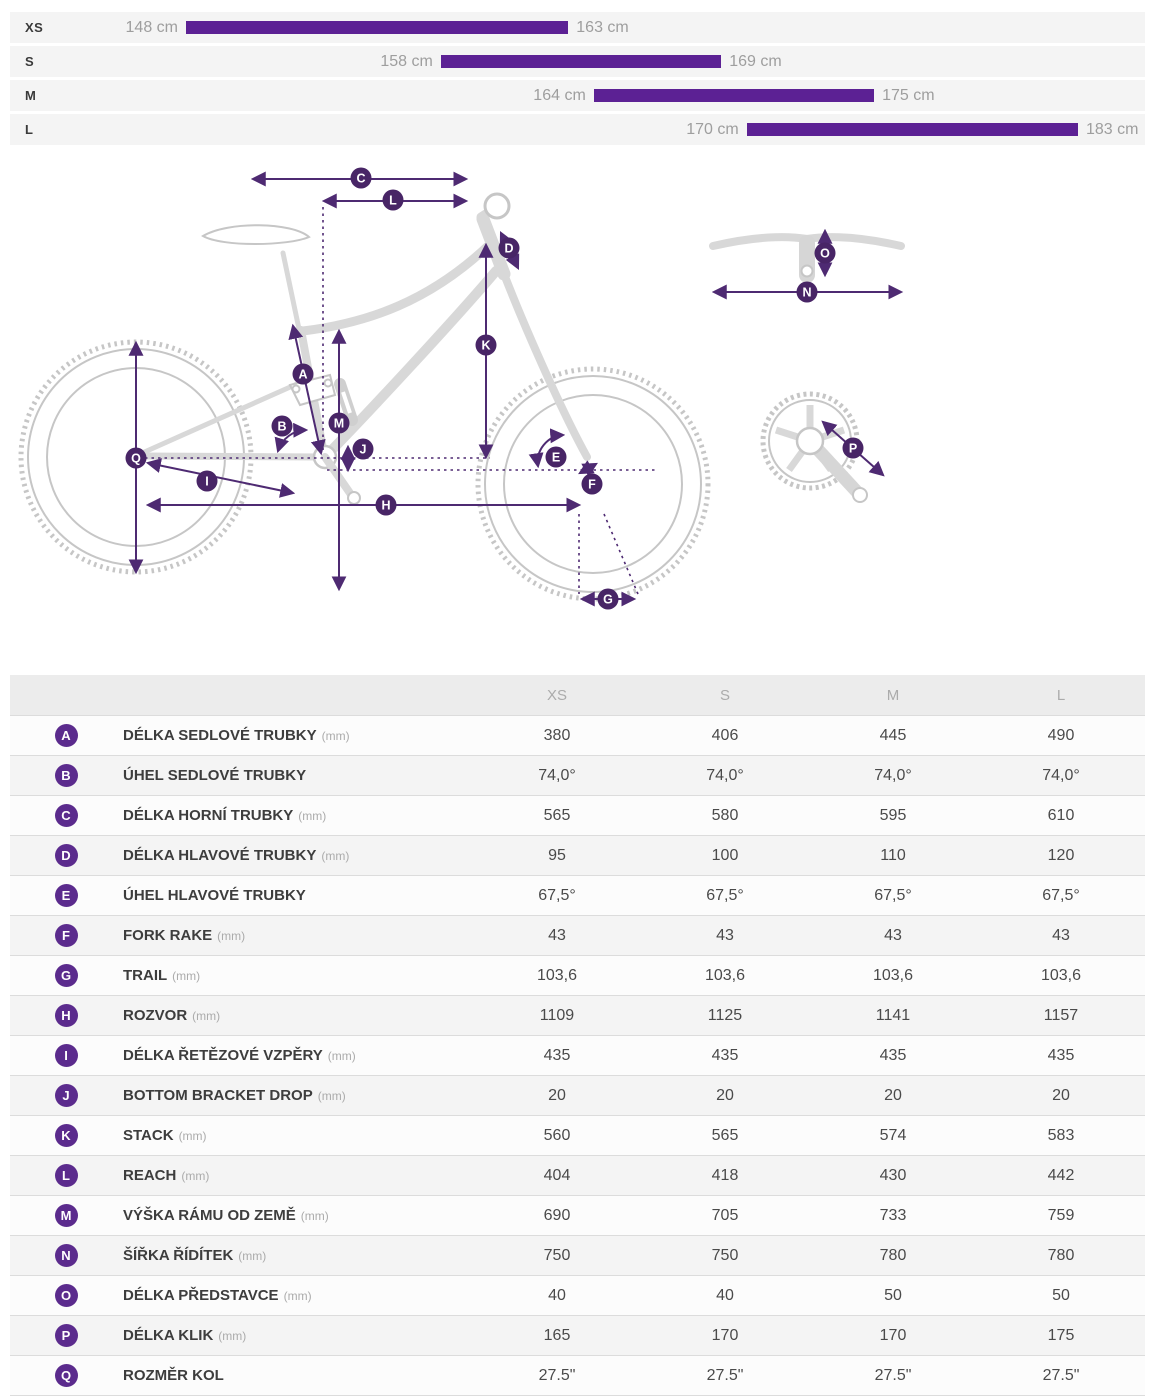 The width and height of the screenshot is (1155, 1396). I want to click on diagram-label-h: H, so click(386, 505).